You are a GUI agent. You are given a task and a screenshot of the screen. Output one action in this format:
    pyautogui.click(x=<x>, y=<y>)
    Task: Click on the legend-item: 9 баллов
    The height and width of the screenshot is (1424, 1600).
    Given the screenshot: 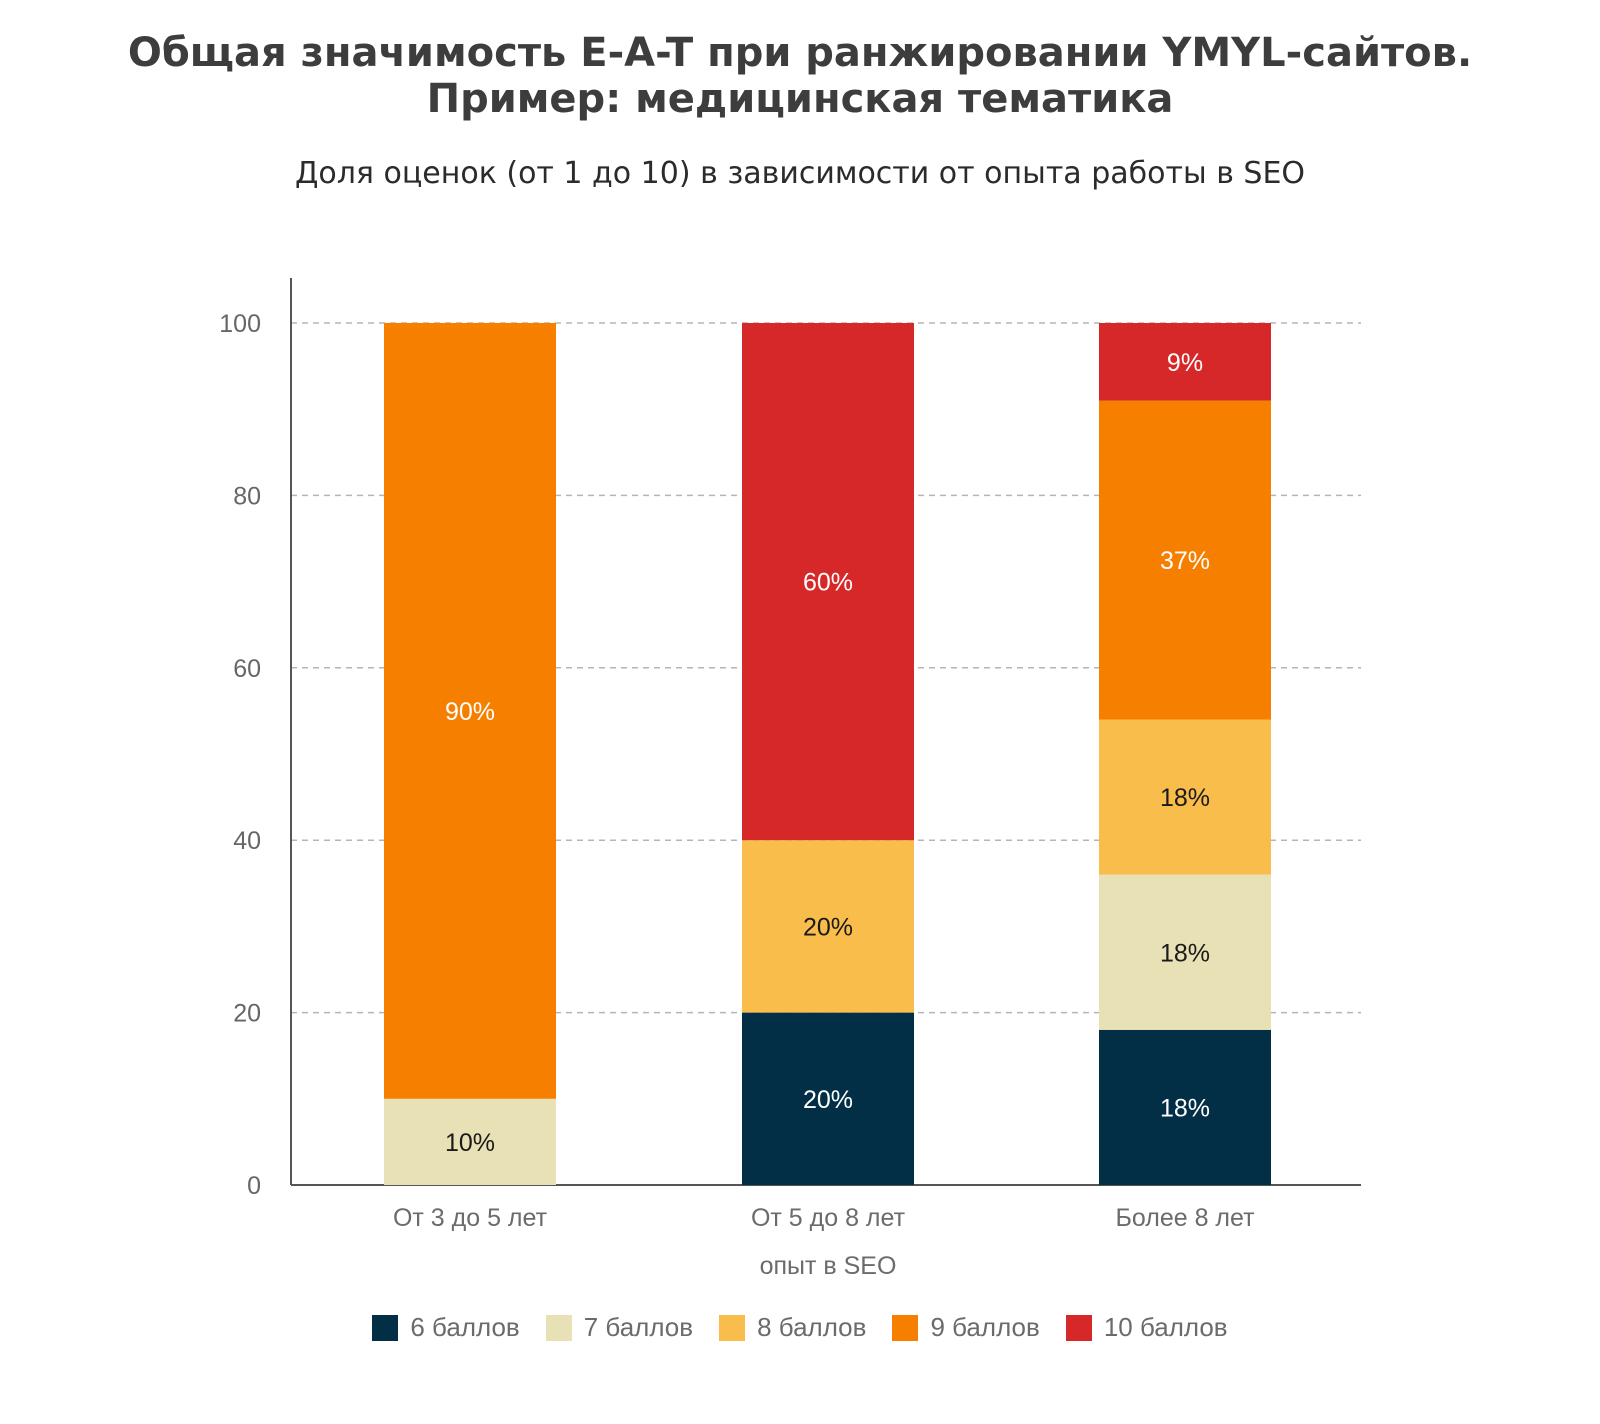 What is the action you would take?
    pyautogui.click(x=966, y=1327)
    